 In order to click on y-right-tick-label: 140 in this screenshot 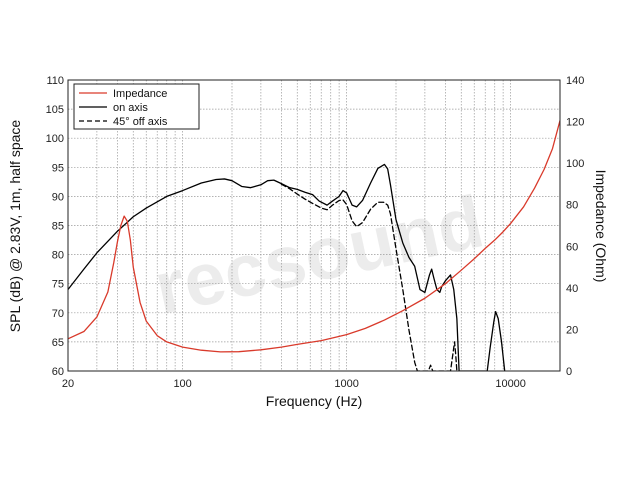, I will do `click(575, 81)`.